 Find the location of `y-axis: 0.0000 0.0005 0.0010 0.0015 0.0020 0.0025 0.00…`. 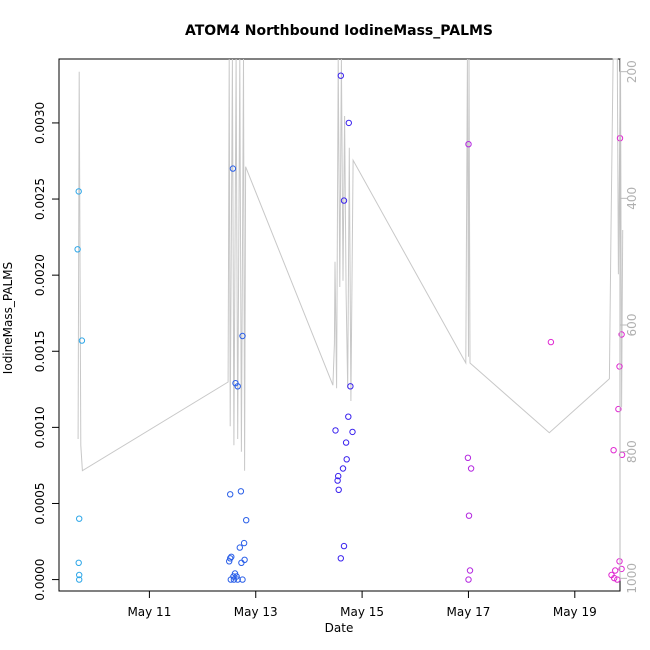

y-axis: 0.0000 0.0005 0.0010 0.0015 0.0020 0.0025 0.00… is located at coordinates (46, 351).